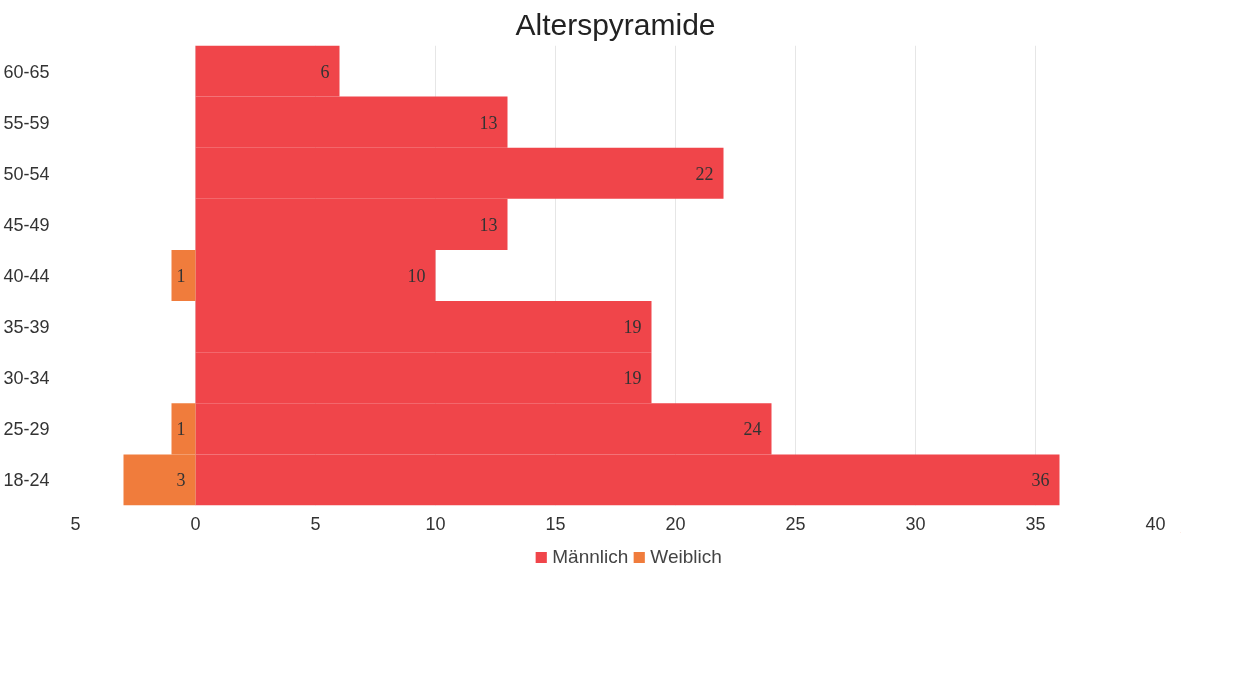 This screenshot has width=1257, height=682. Describe the element at coordinates (615, 24) in the screenshot. I see `chart-title: Alterspyramide` at that location.